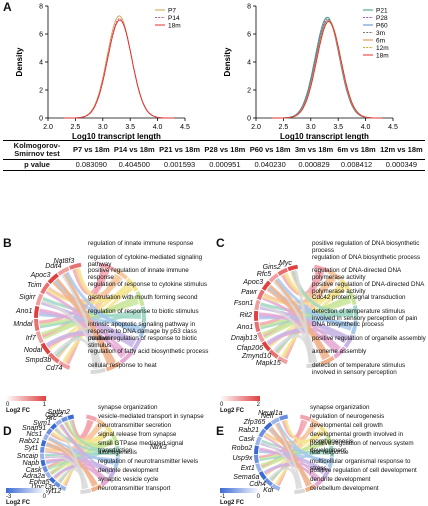 This screenshot has width=428, height=506. I want to click on density-line-12m, so click(327, 69).